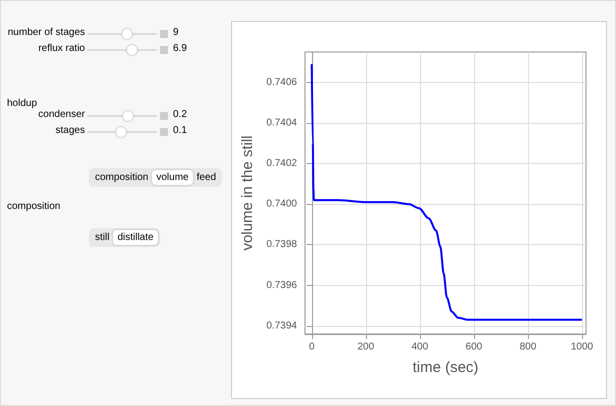  Describe the element at coordinates (282, 204) in the screenshot. I see `y-tick-label: 0.7400` at that location.